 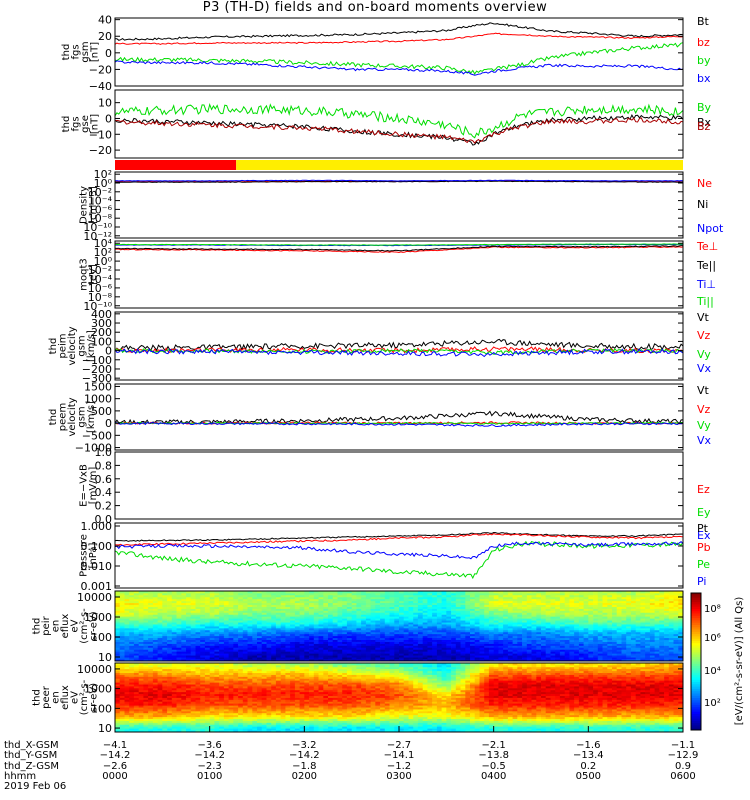 What do you see at coordinates (210, 766) in the screenshot?
I see `xrow-value: −2.3` at bounding box center [210, 766].